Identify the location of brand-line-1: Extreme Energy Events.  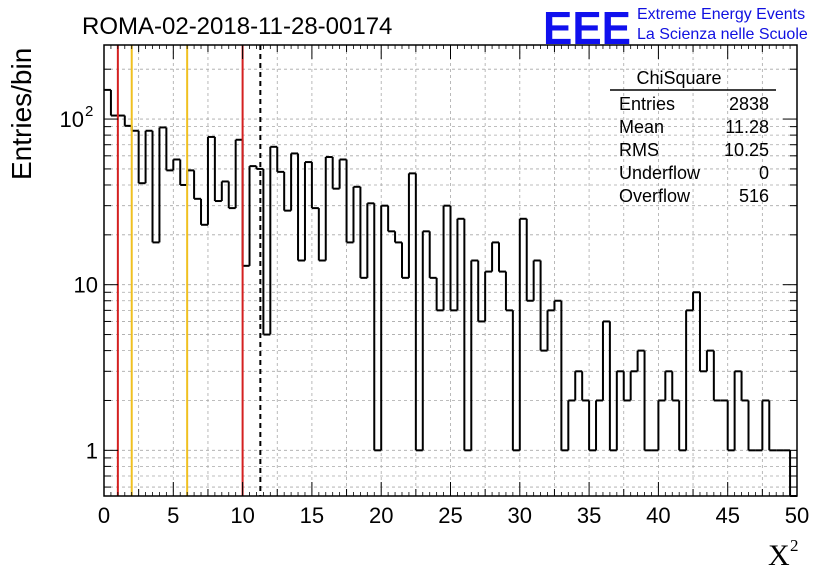
(721, 14).